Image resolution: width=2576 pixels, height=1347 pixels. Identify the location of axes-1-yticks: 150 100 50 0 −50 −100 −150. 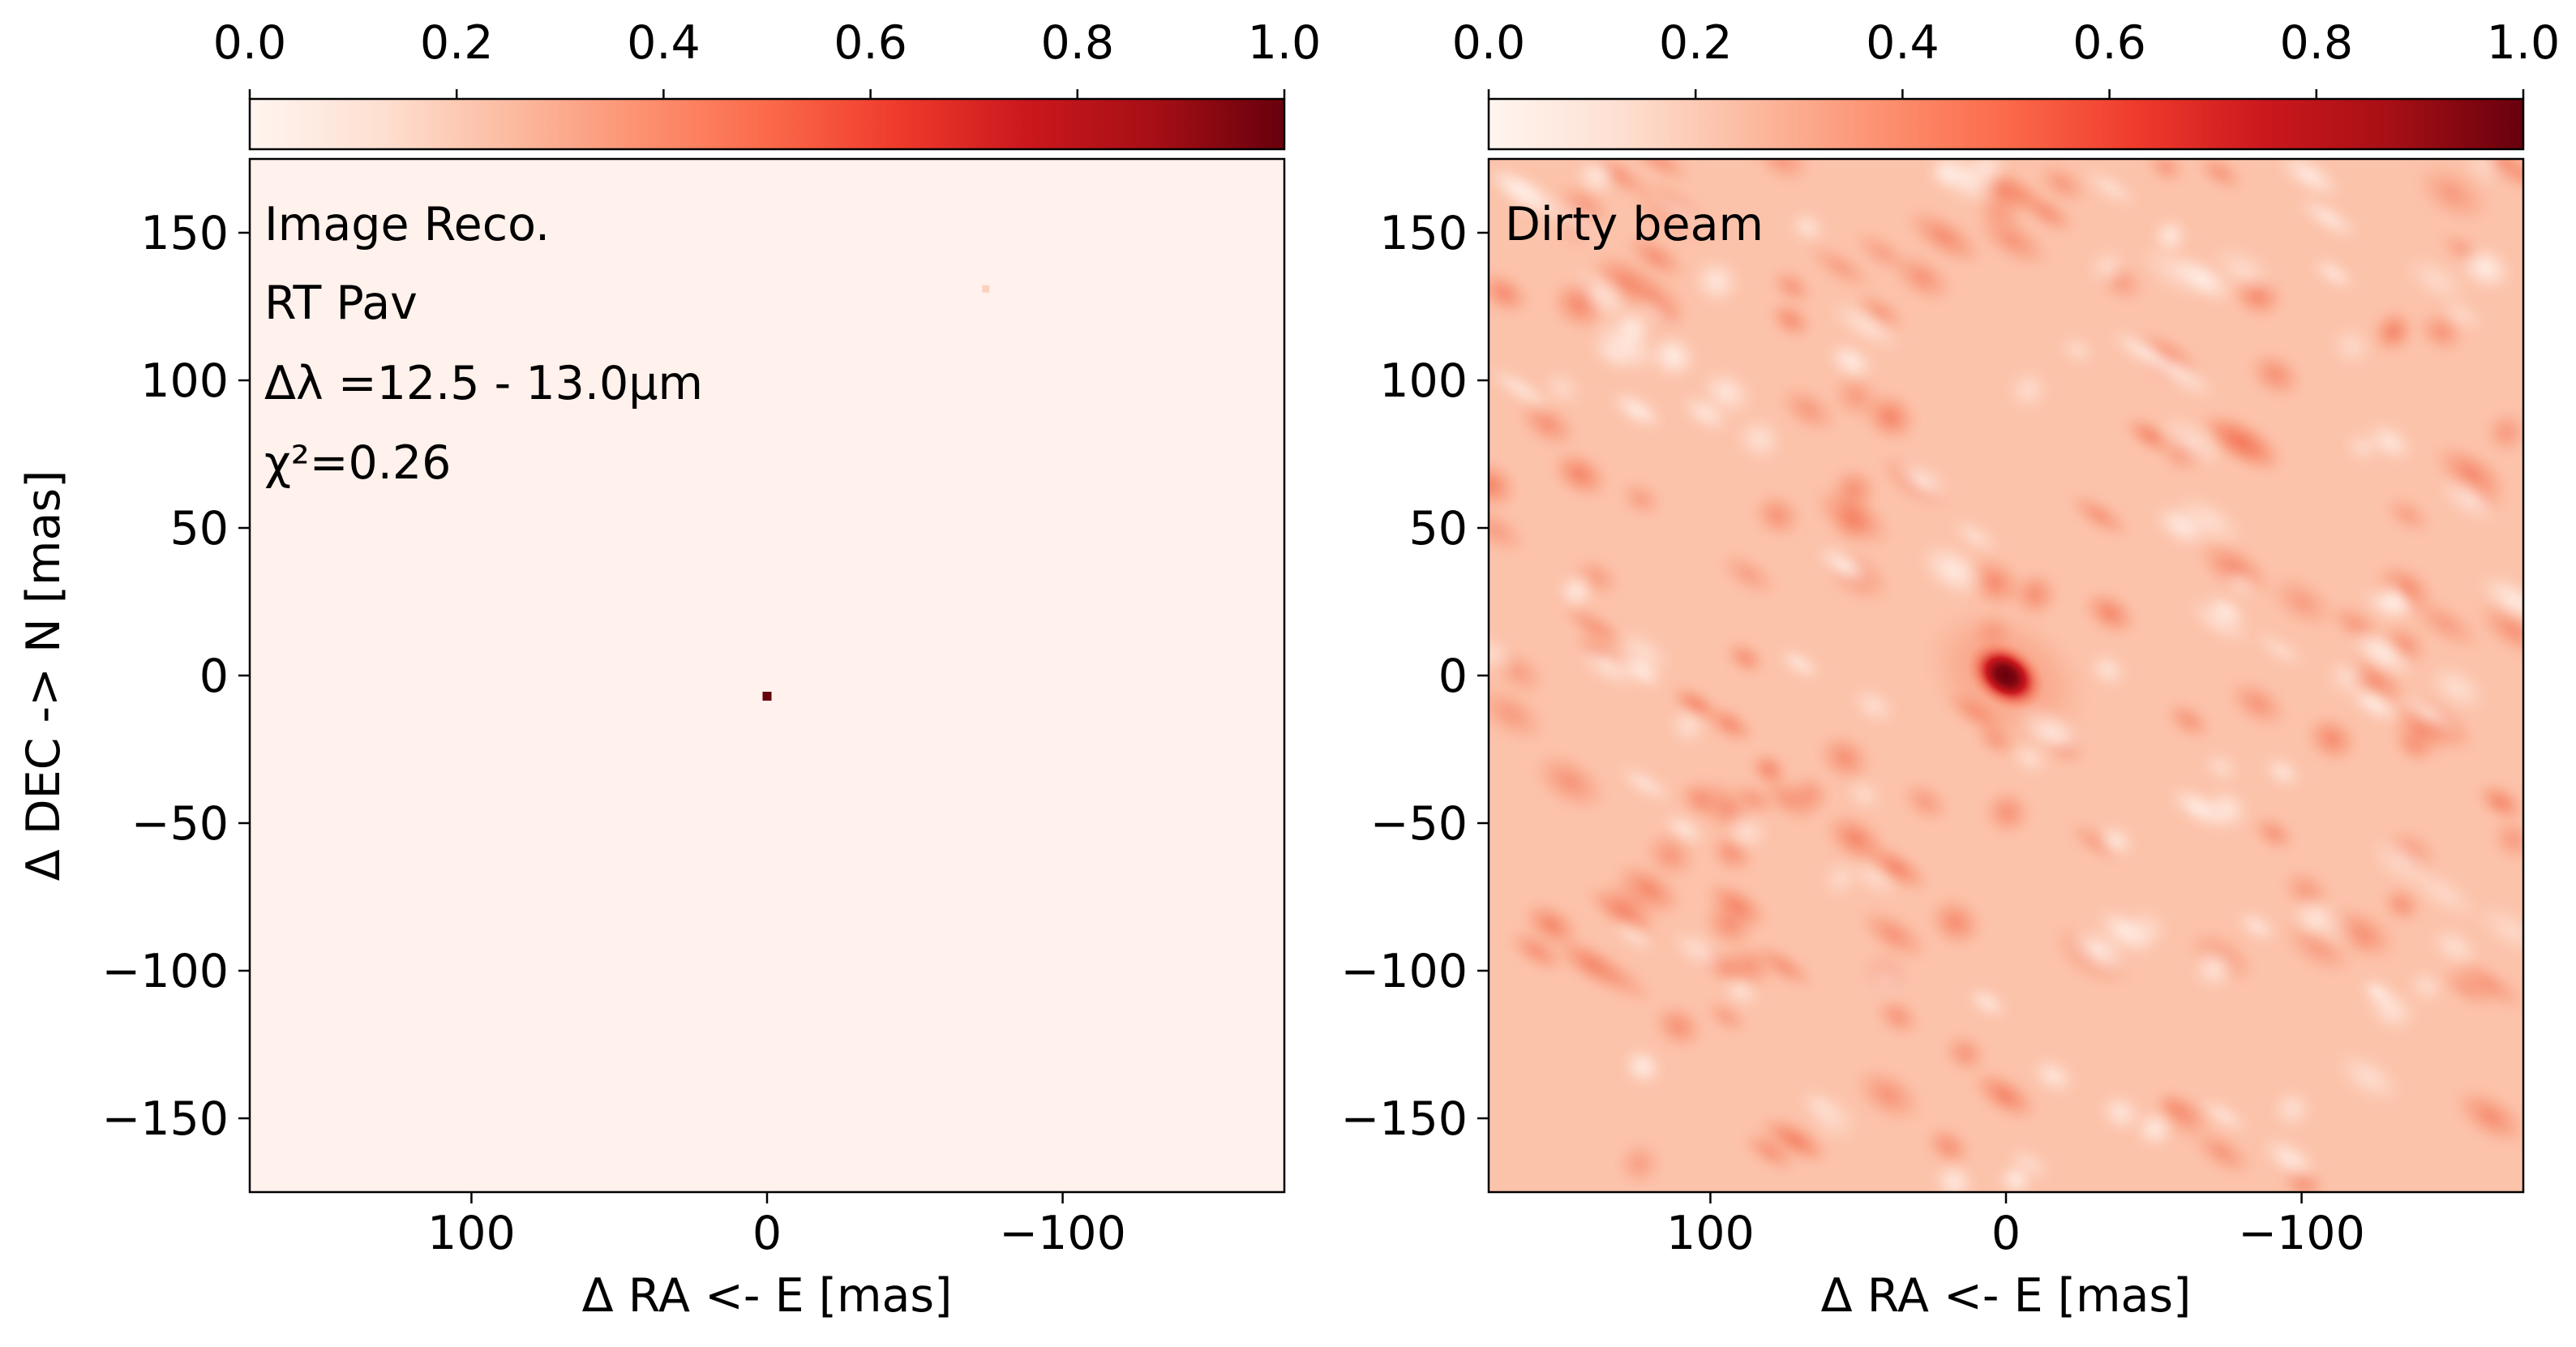
(175, 676).